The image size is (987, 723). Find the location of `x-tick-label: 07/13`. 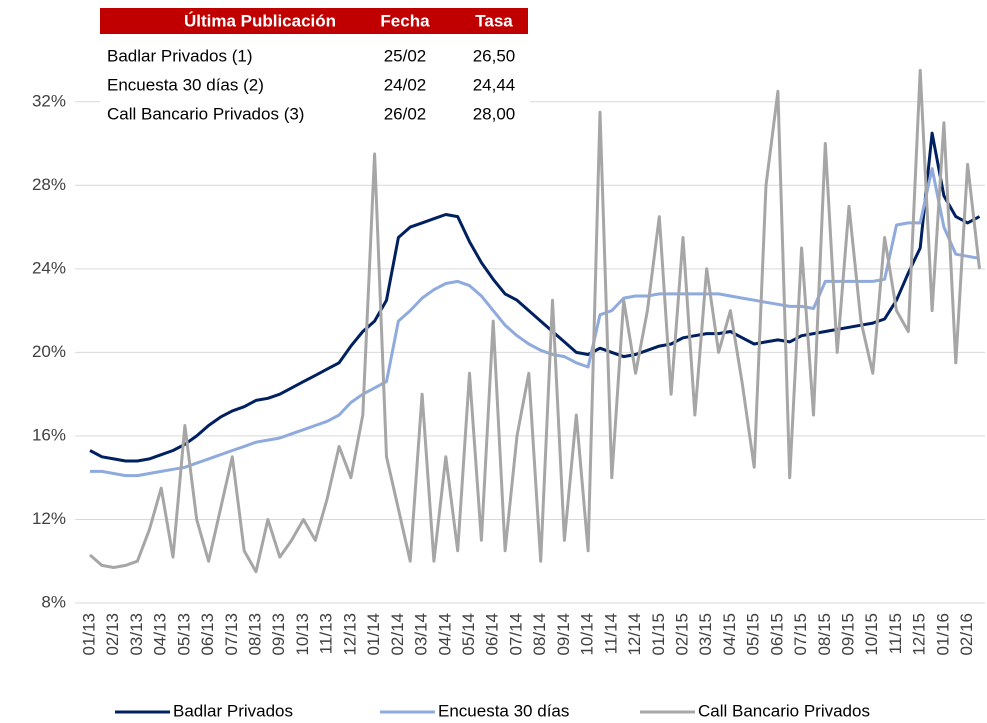

x-tick-label: 07/13 is located at coordinates (231, 634).